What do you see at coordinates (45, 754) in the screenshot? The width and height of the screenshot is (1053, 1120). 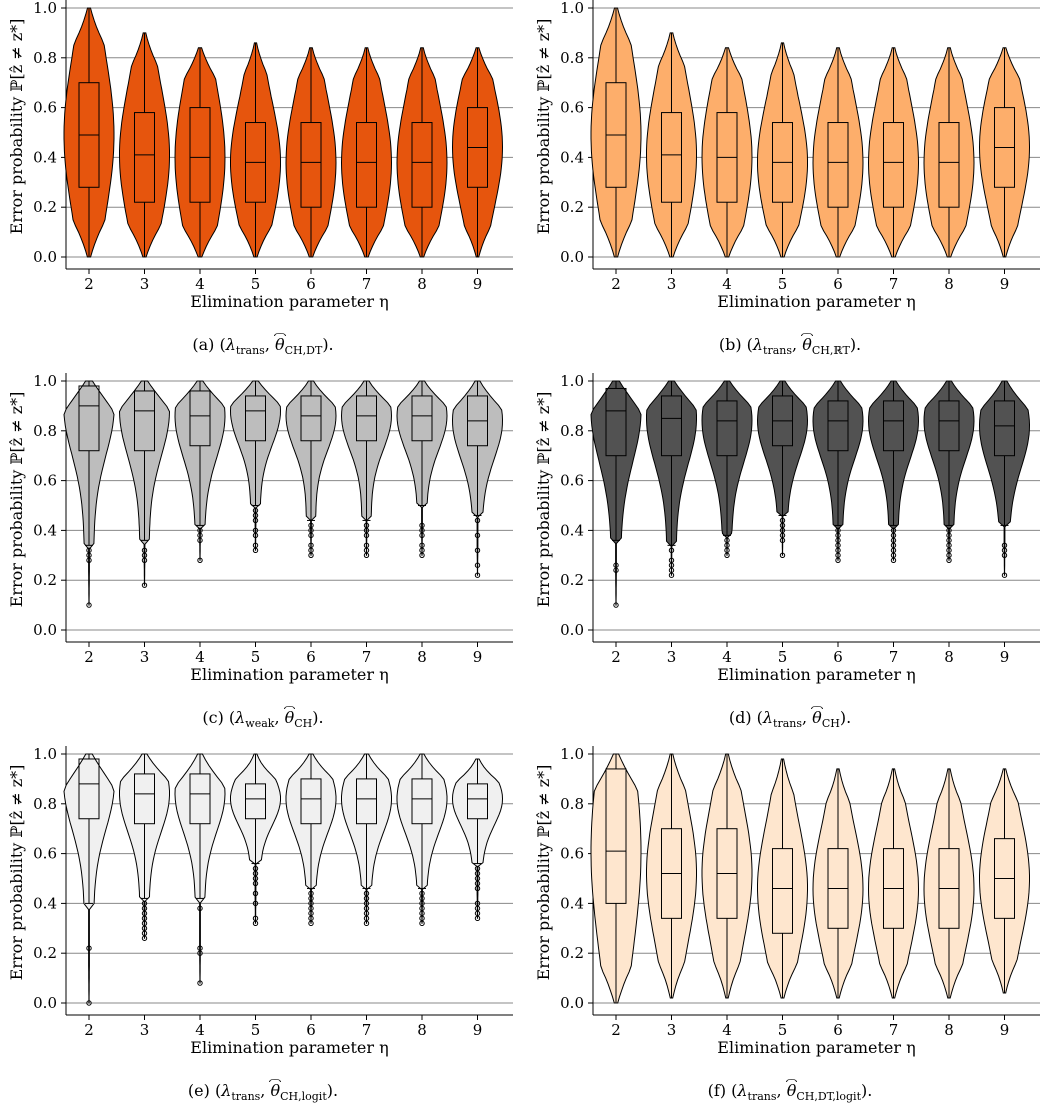 I see `y-tick-label: 1.0` at bounding box center [45, 754].